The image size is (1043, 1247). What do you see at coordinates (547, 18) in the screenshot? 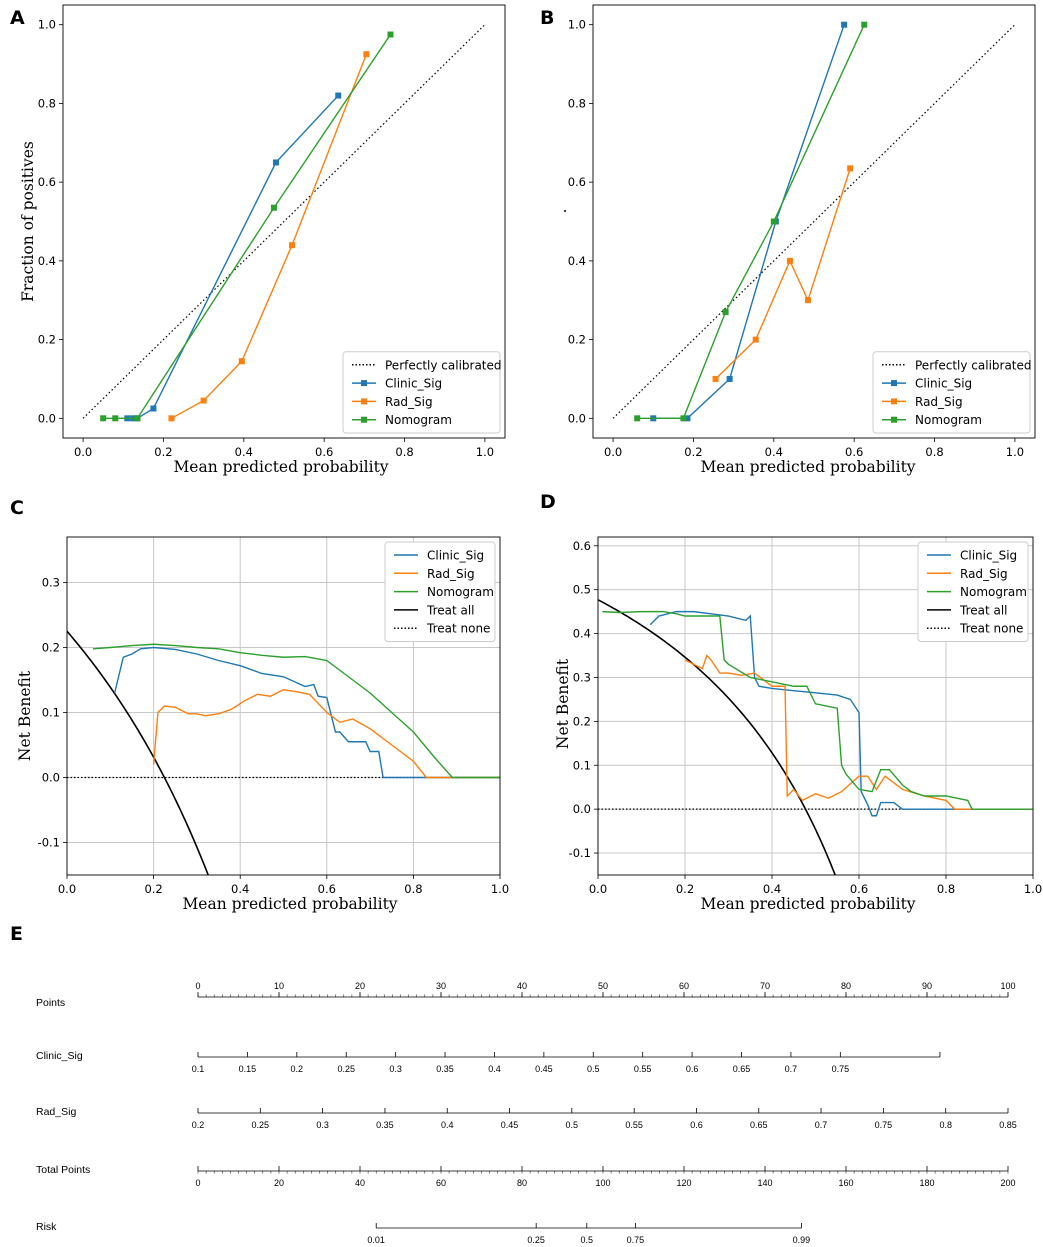
I see `panel-letter-b: B` at bounding box center [547, 18].